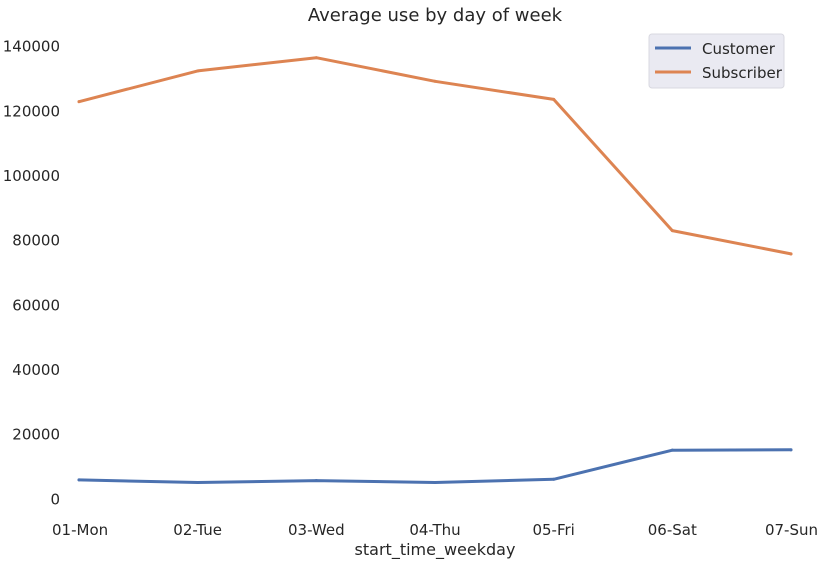 This screenshot has width=824, height=564. Describe the element at coordinates (672, 530) in the screenshot. I see `x-tick-label: 06-Sat` at that location.